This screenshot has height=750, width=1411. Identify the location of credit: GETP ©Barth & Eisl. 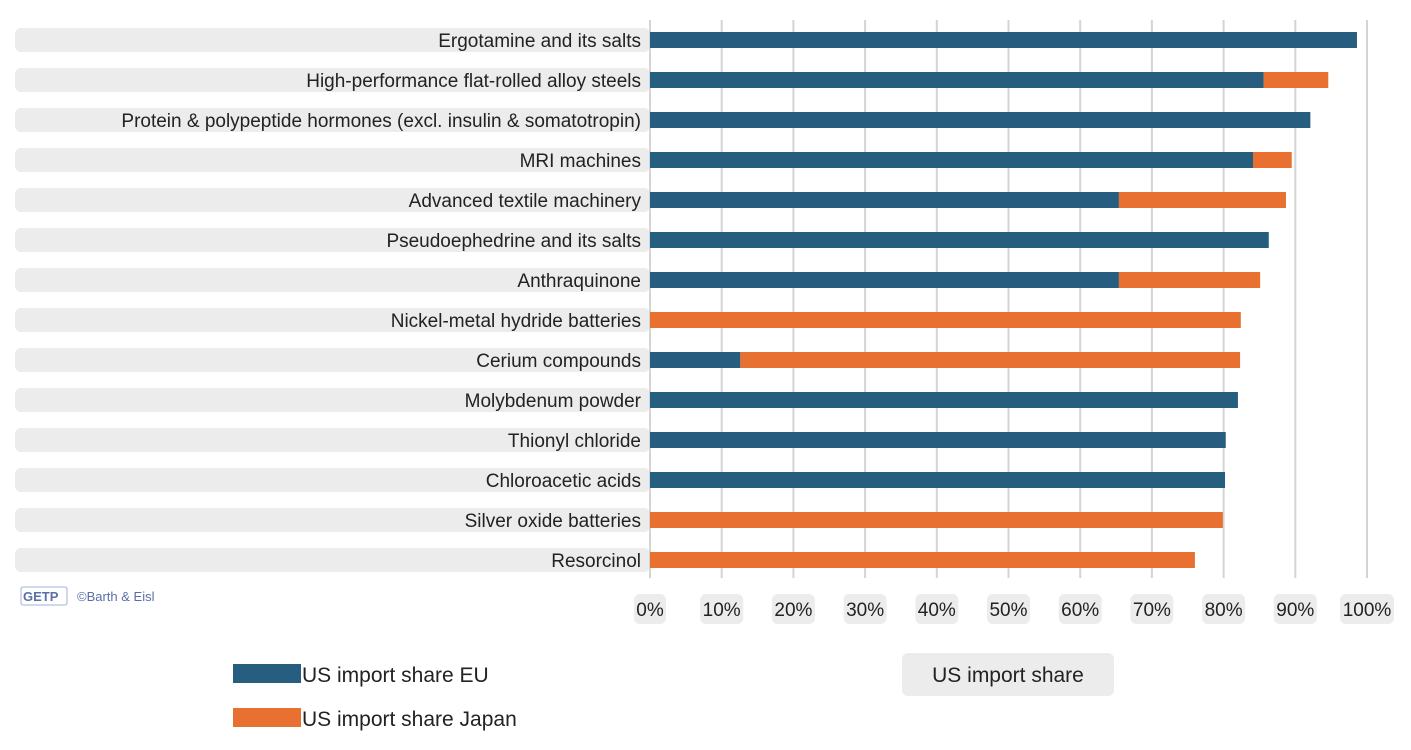
(87, 596).